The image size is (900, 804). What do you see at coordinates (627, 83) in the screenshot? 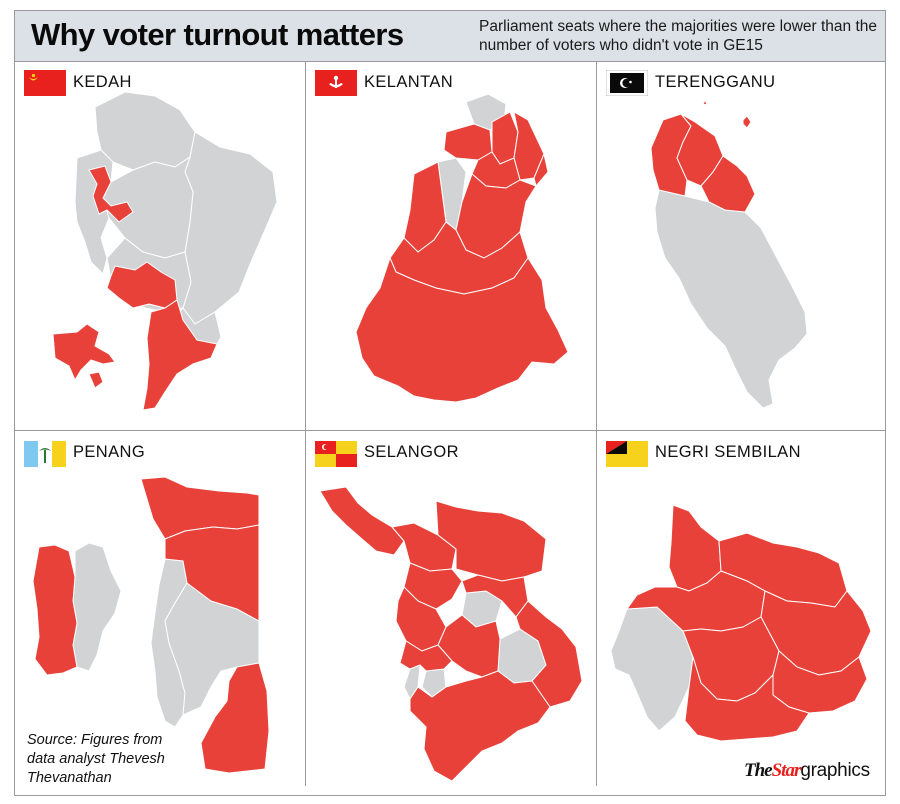
I see `terengganu-flag-icon` at bounding box center [627, 83].